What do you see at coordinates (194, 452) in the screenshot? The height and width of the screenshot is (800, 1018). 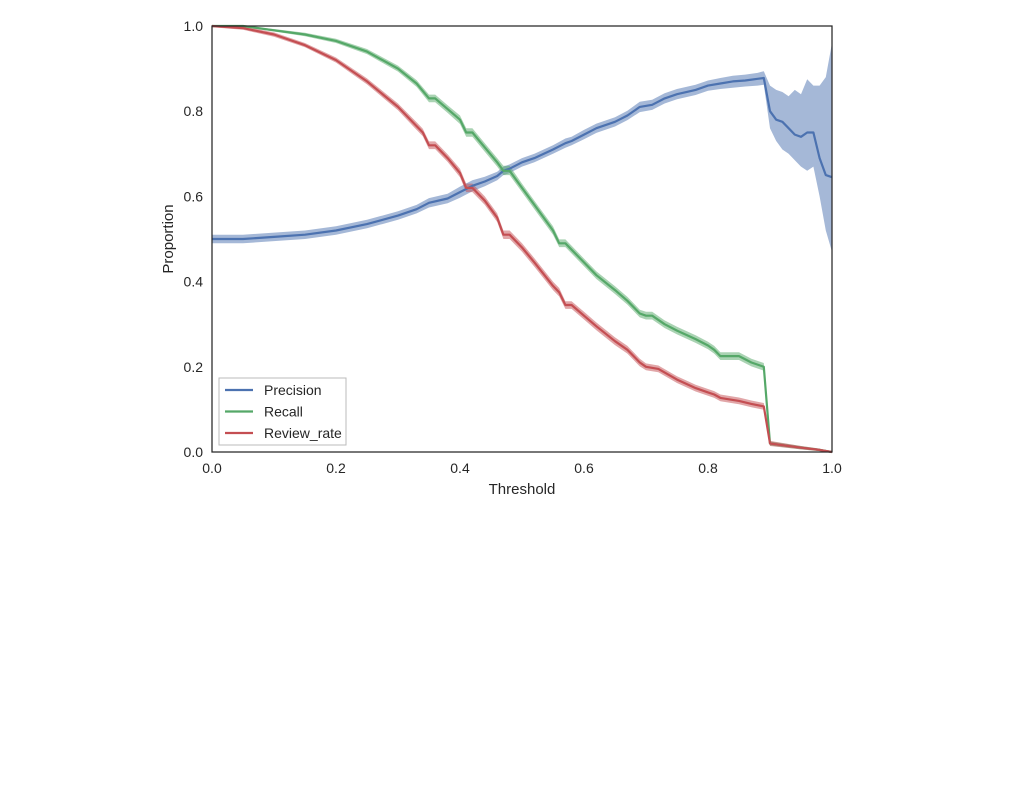 I see `y-tick-label: 0.0` at bounding box center [194, 452].